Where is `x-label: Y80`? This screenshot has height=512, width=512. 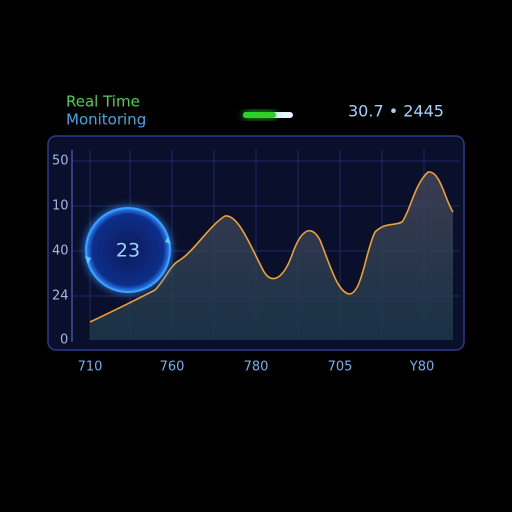
x-label: Y80 is located at coordinates (421, 367).